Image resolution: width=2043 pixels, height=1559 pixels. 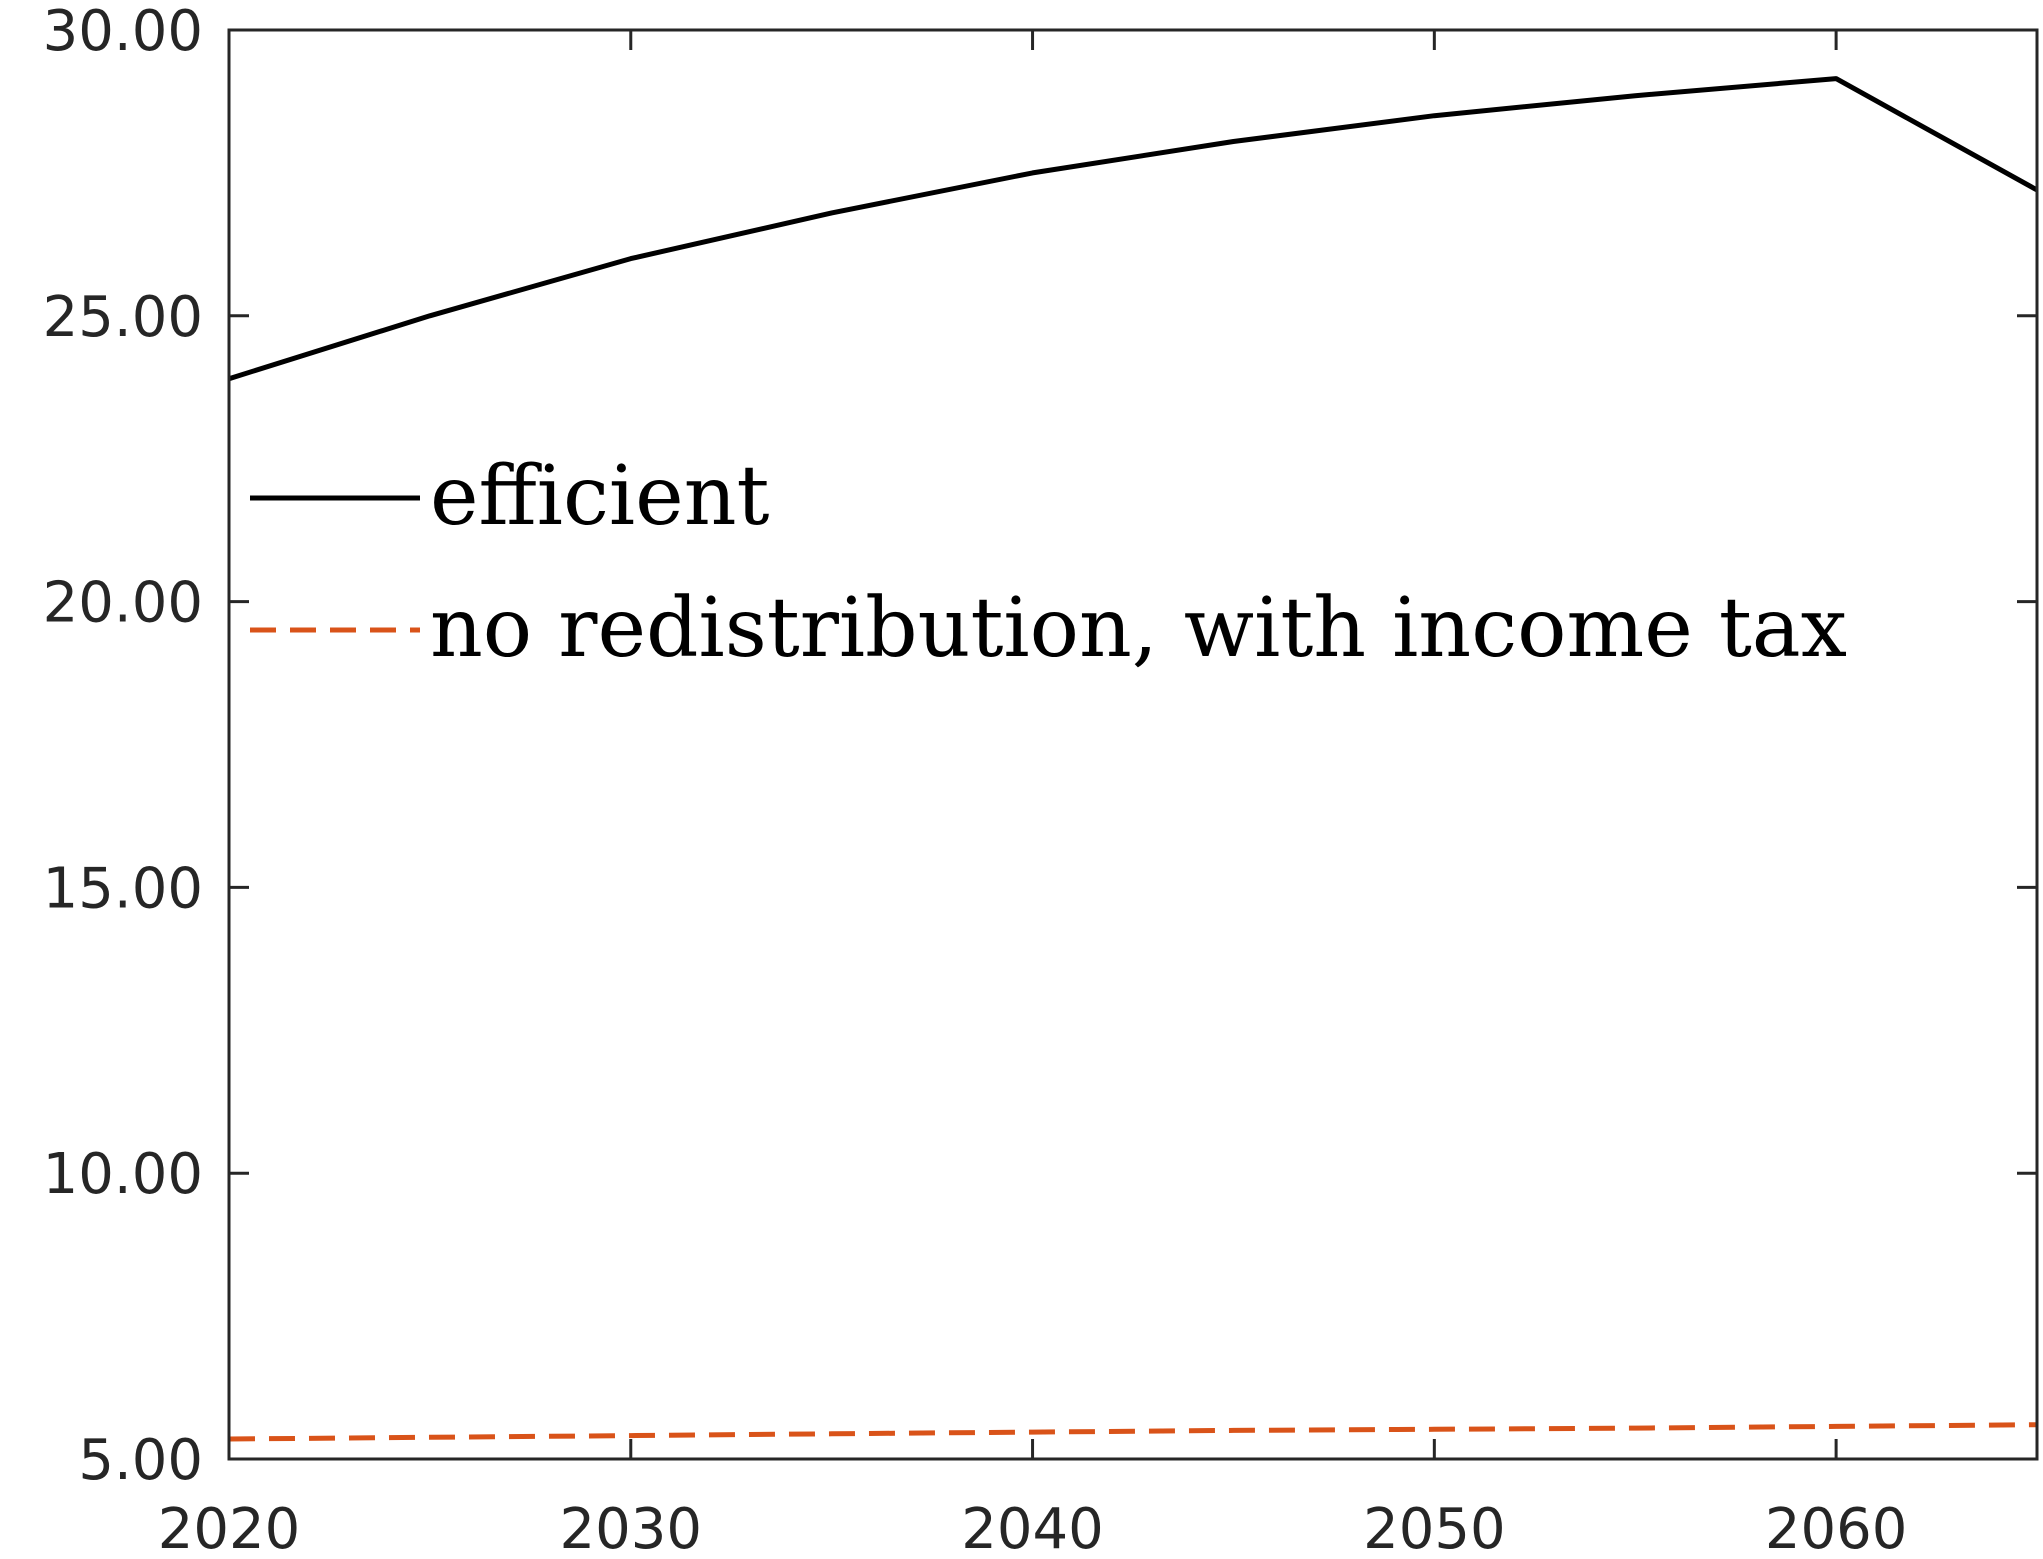 What do you see at coordinates (1133, 1432) in the screenshot?
I see `series-line-no-redistribution` at bounding box center [1133, 1432].